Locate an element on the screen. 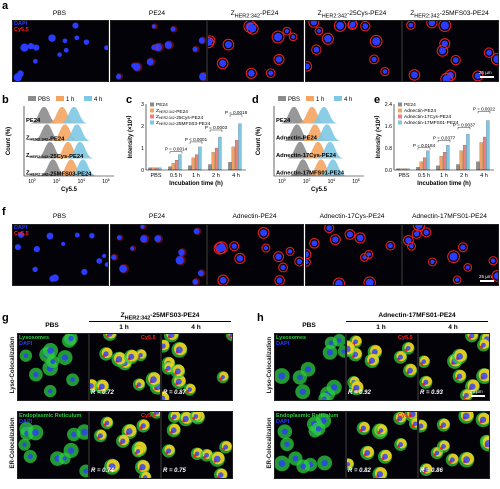 The image size is (500, 489). row-label: Adnectin-PE24 is located at coordinates (297, 139).